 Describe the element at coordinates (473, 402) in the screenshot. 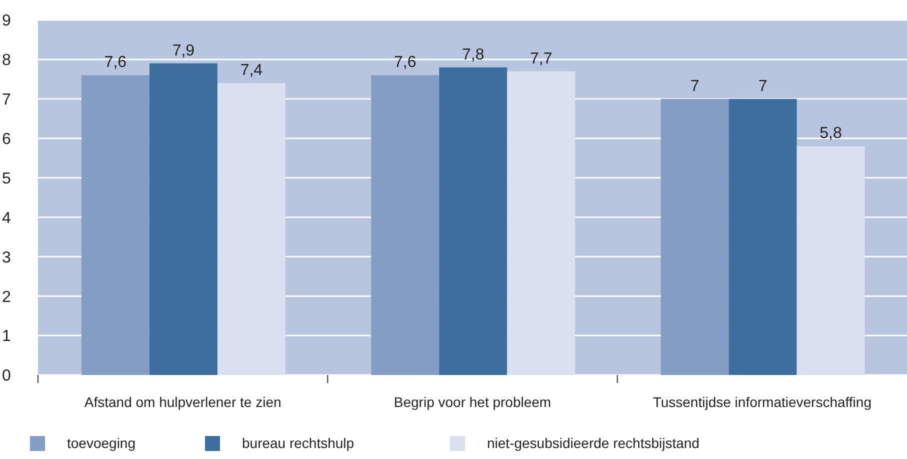

I see `x-tick-label: Begrip voor het probleem` at that location.